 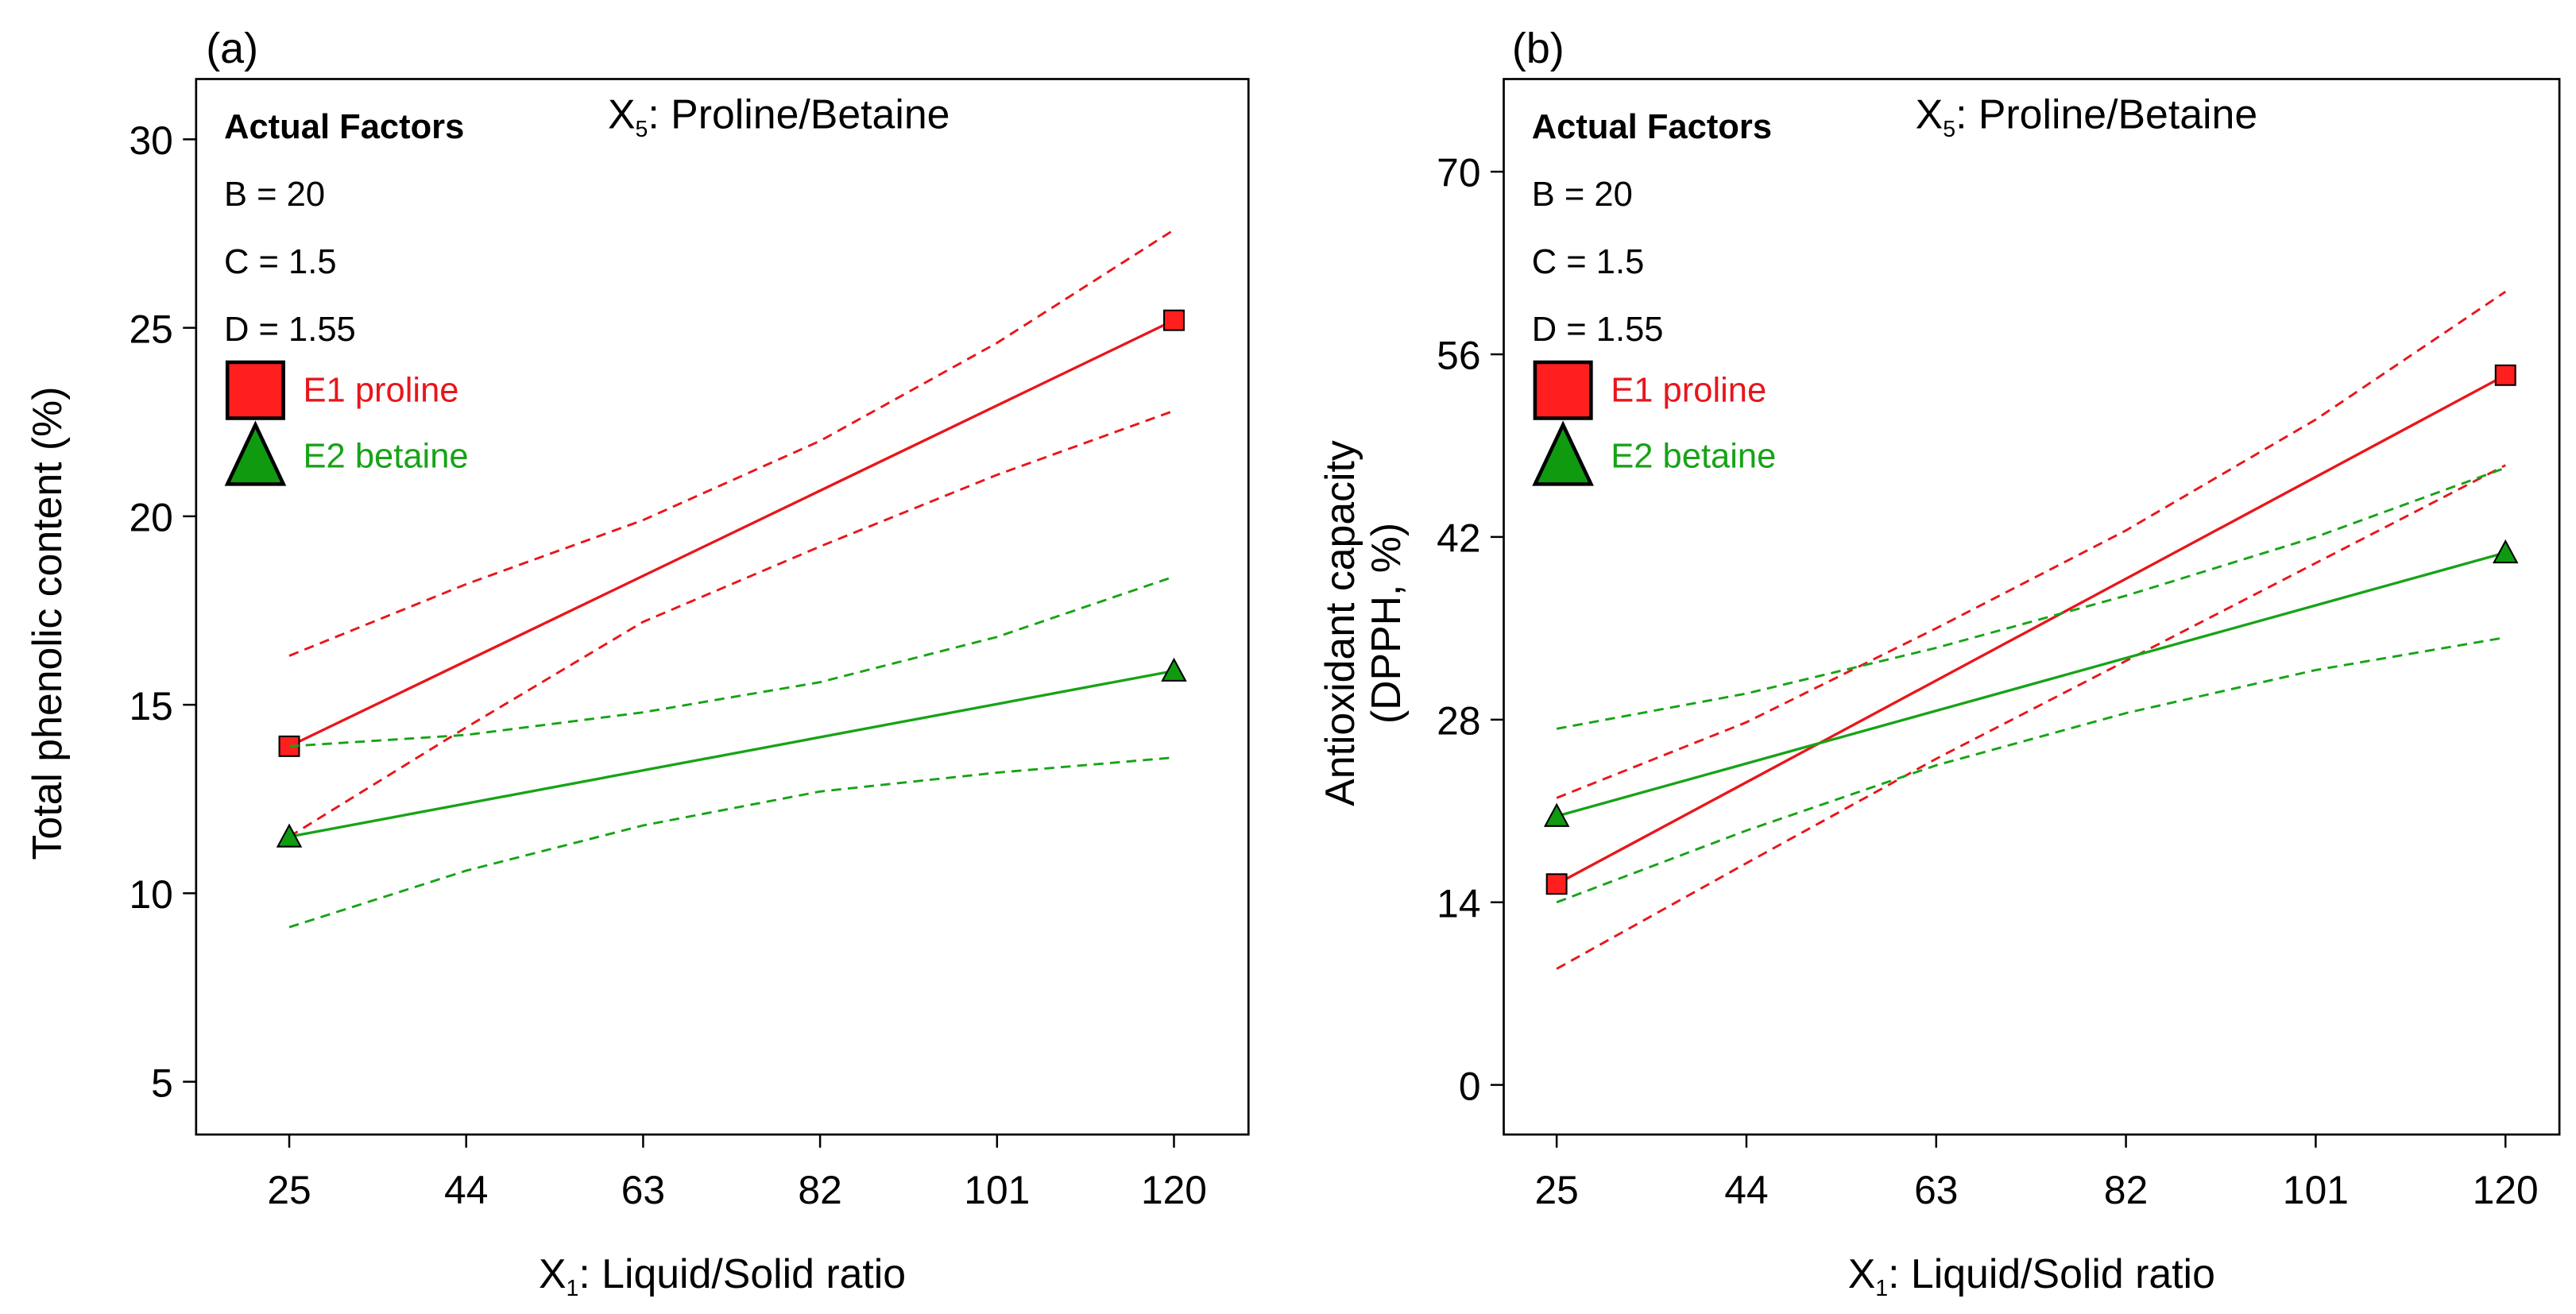 I want to click on y-tick-label: 42, so click(x=1458, y=539).